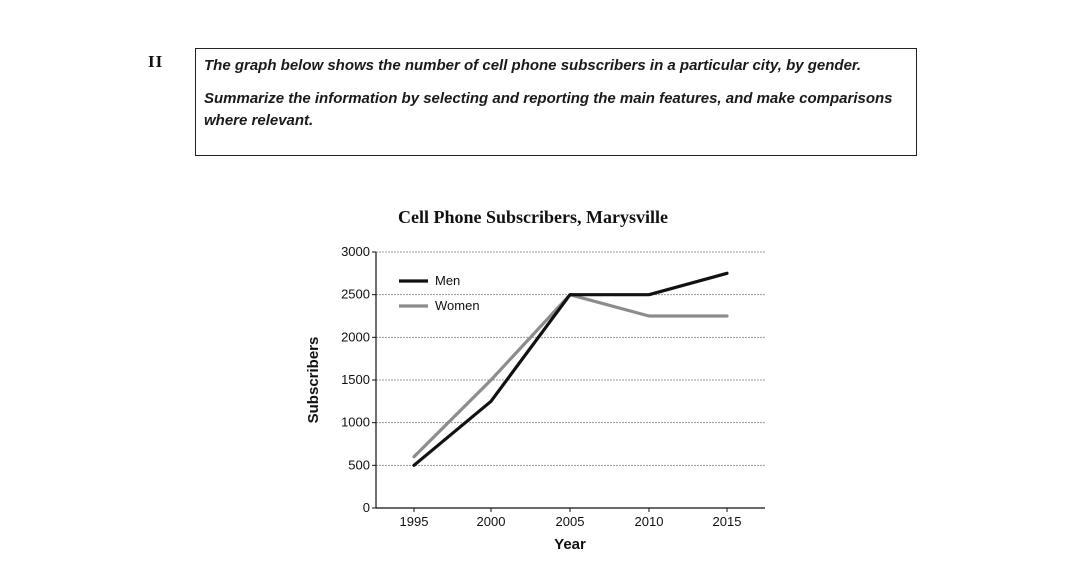  Describe the element at coordinates (570, 544) in the screenshot. I see `x-axis-title: Year` at that location.